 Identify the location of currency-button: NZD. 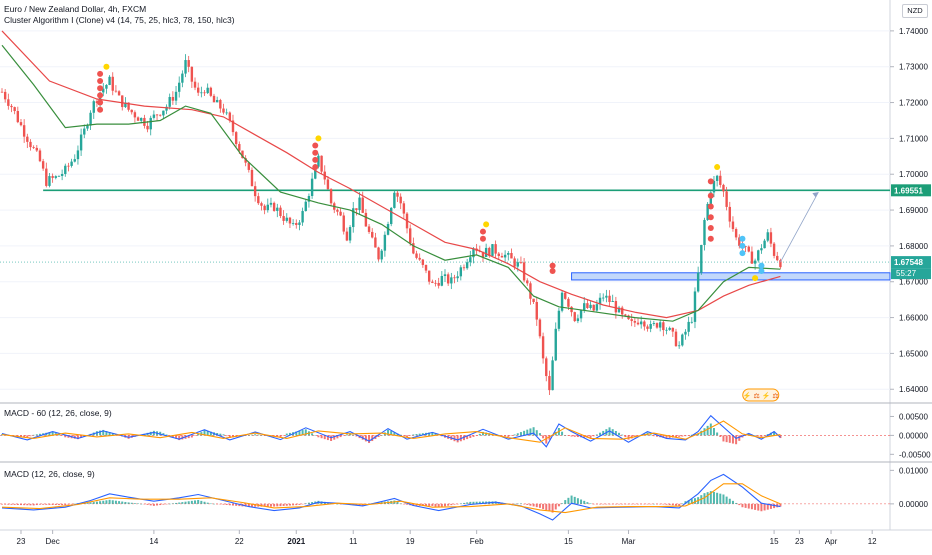
(915, 11).